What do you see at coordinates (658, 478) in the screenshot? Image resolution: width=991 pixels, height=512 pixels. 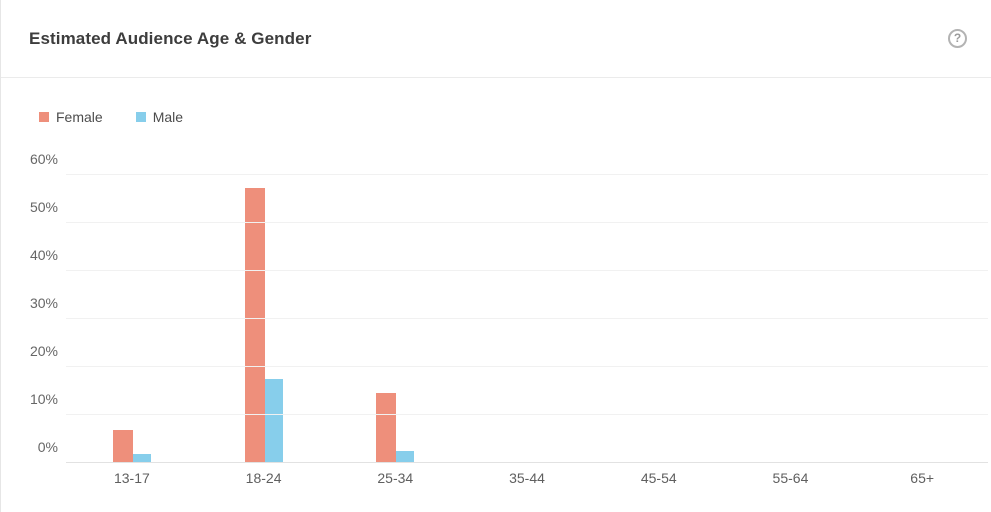 I see `x-axis-label-45-54: 45-54` at bounding box center [658, 478].